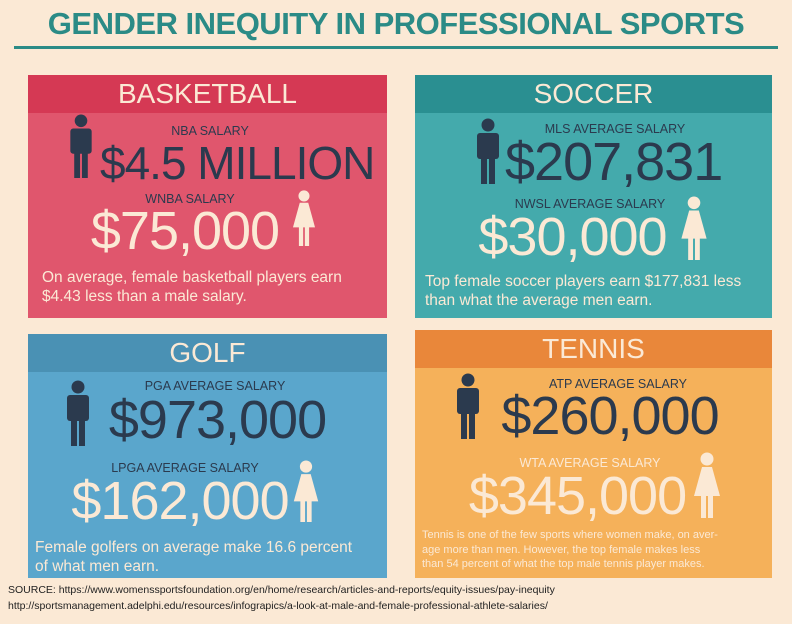  Describe the element at coordinates (185, 231) in the screenshot. I see `female-salary: $75,000` at that location.